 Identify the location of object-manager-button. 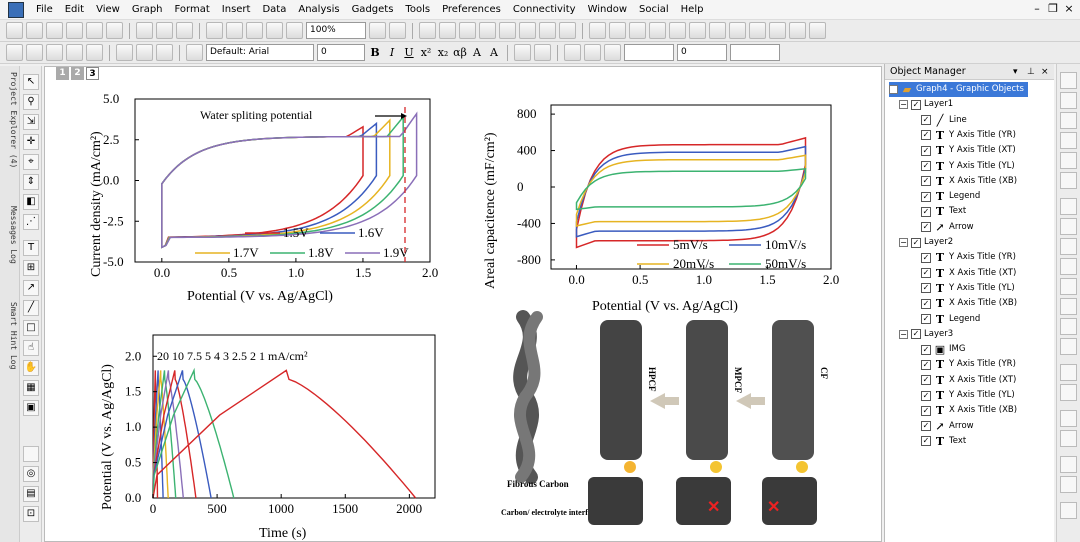
(507, 30).